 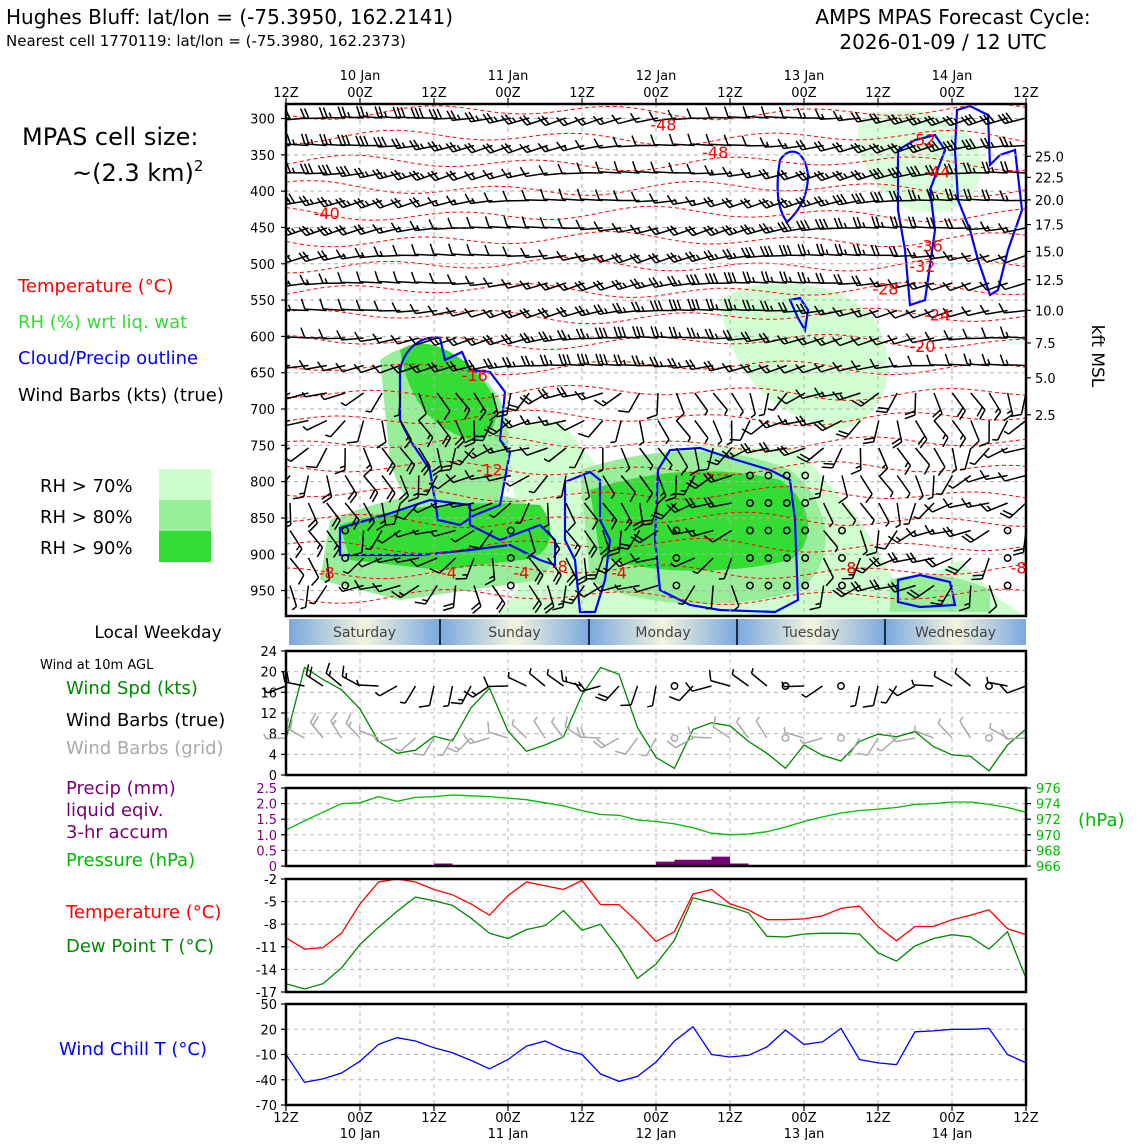 I want to click on profile-barb-491-staff, so click(x=1017, y=427).